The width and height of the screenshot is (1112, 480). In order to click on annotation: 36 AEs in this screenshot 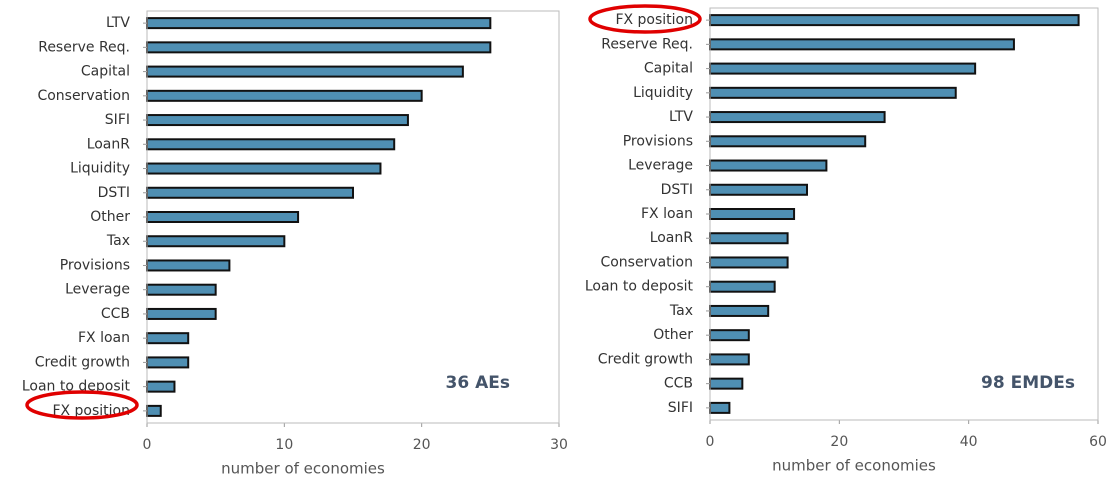, I will do `click(478, 383)`.